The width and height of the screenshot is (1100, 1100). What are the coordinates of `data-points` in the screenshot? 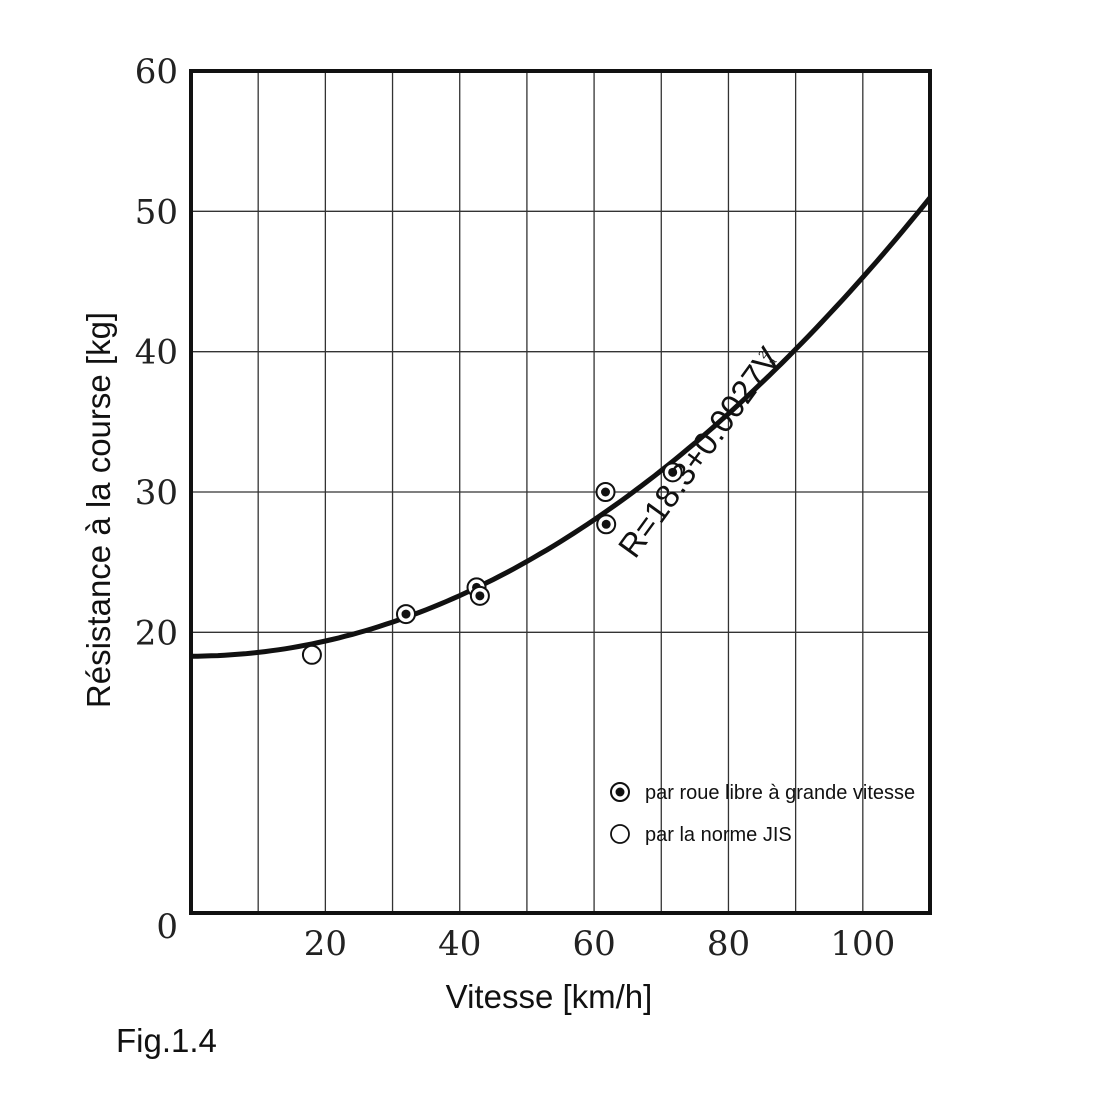 It's located at (492, 563).